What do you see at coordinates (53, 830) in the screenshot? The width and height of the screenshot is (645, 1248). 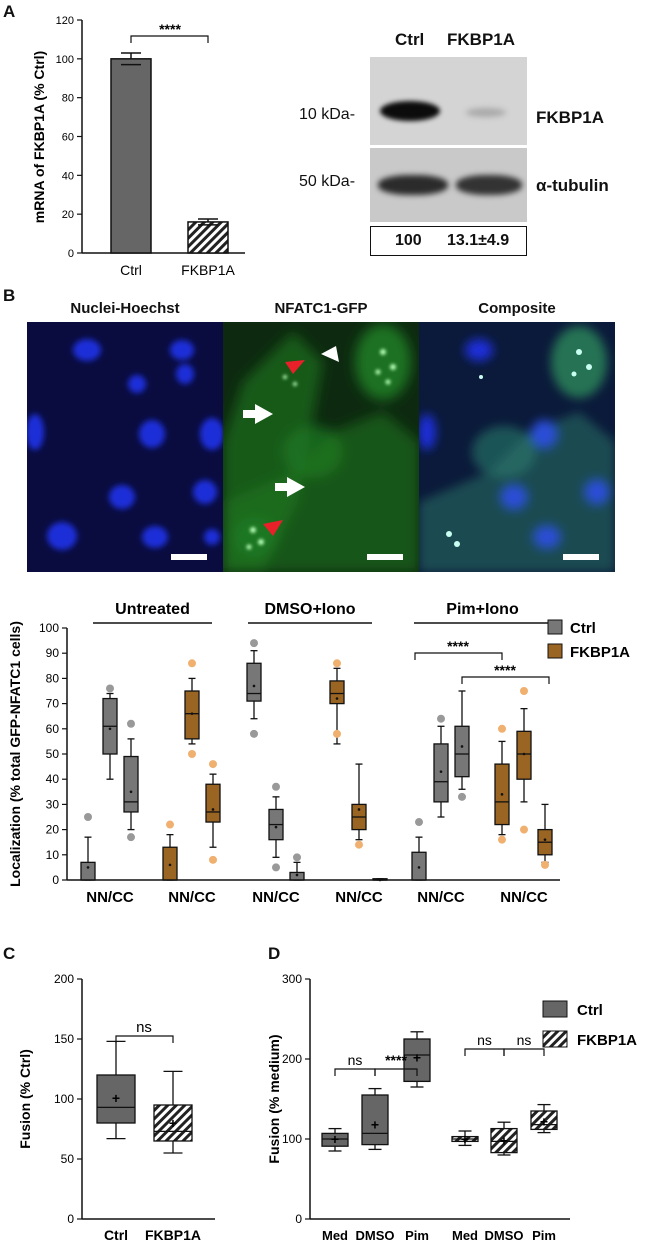 I see `y-tick-label: 20` at bounding box center [53, 830].